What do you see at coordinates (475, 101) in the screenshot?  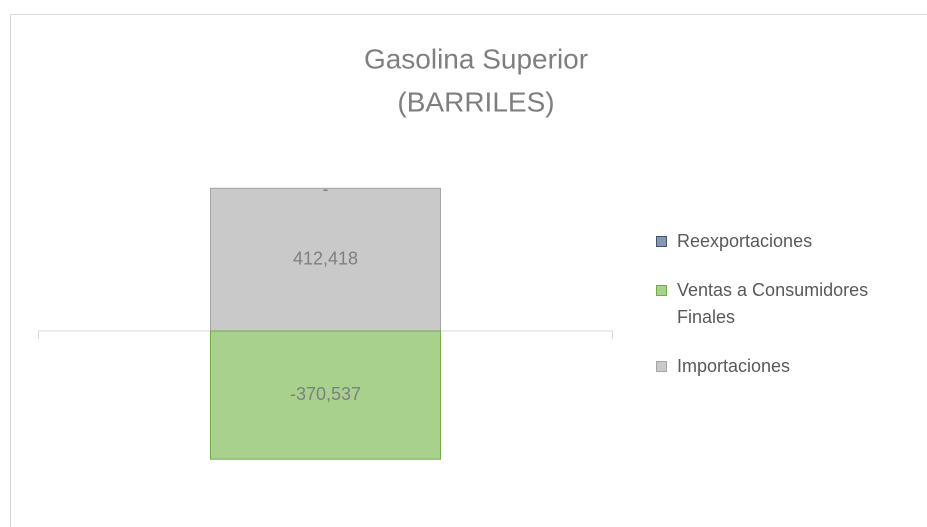 I see `chart-subtitle: (BARRILES)` at bounding box center [475, 101].